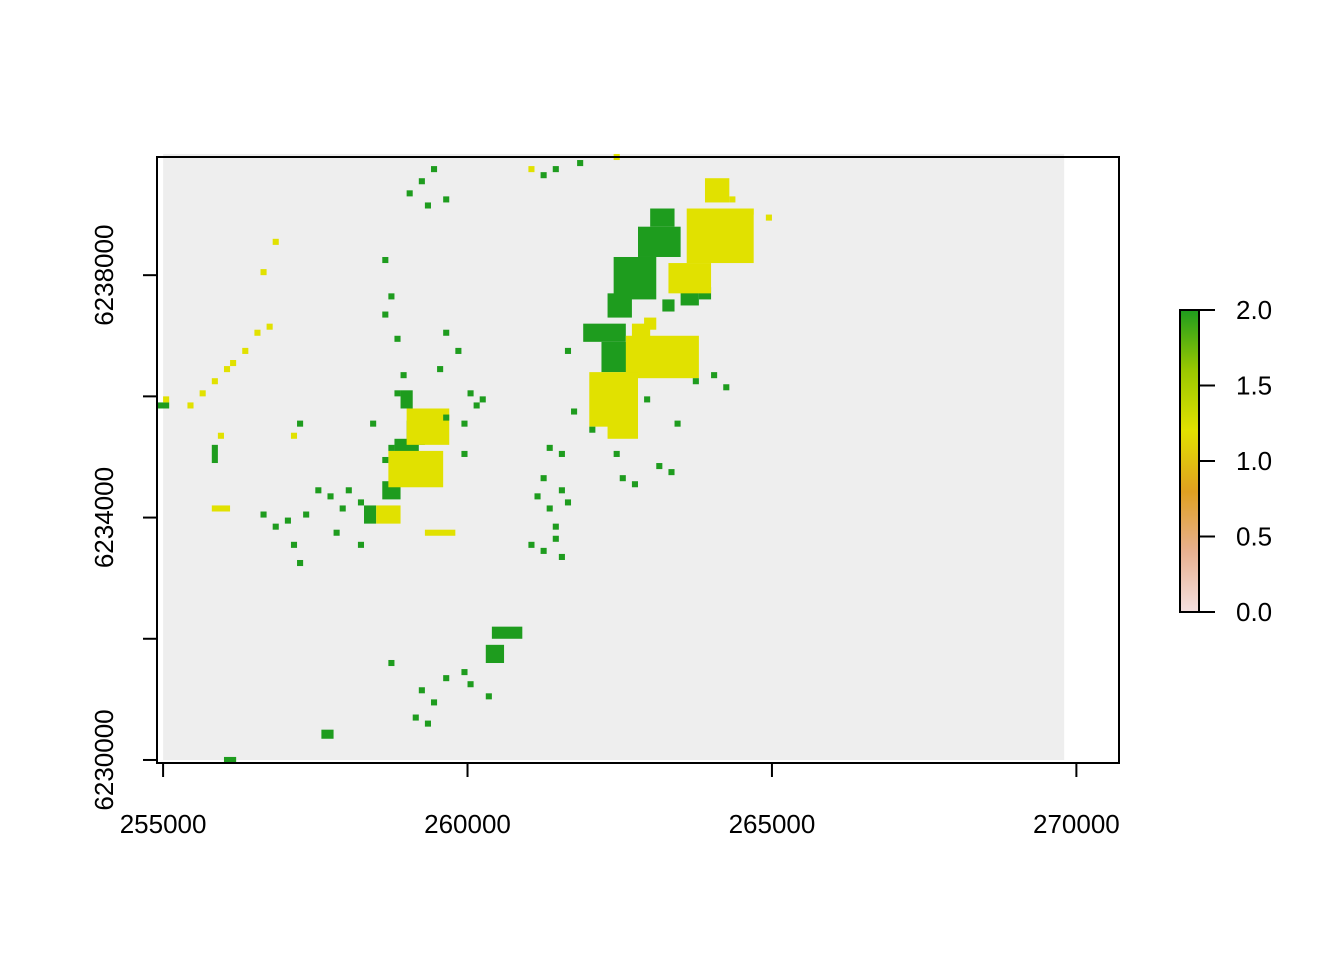  What do you see at coordinates (104, 275) in the screenshot?
I see `y-tick-label: 6238000` at bounding box center [104, 275].